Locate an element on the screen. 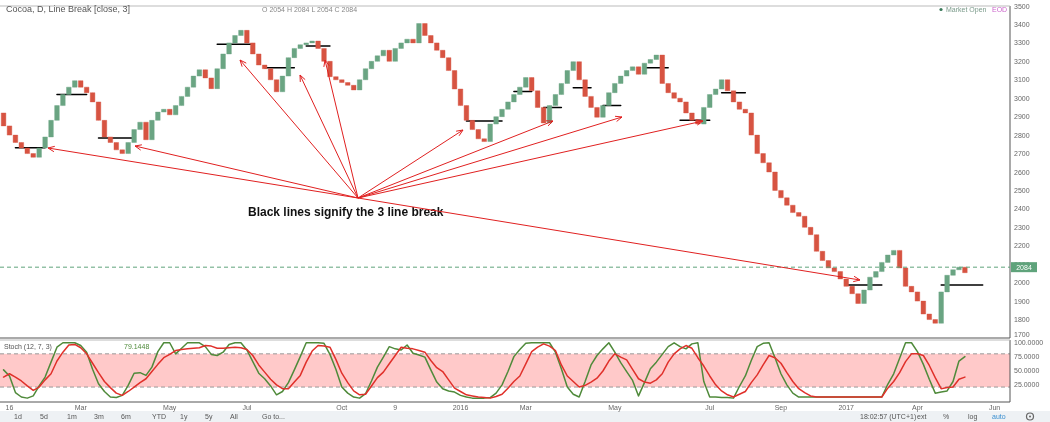 Image resolution: width=1050 pixels, height=422 pixels. chart-title: Cocoa, D, Line Break [close, 3] is located at coordinates (68, 9).